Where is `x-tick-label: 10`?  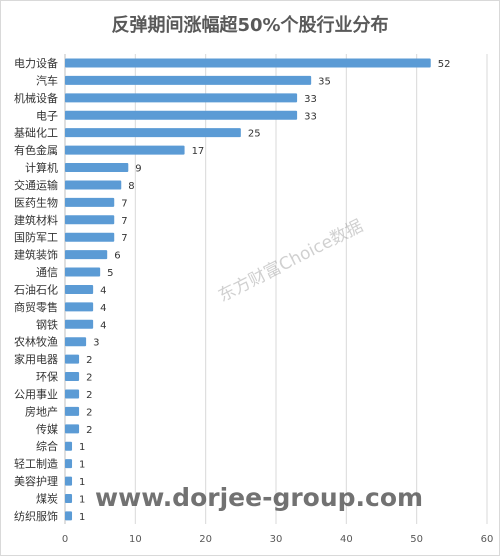
x-tick-label: 10 is located at coordinates (135, 539).